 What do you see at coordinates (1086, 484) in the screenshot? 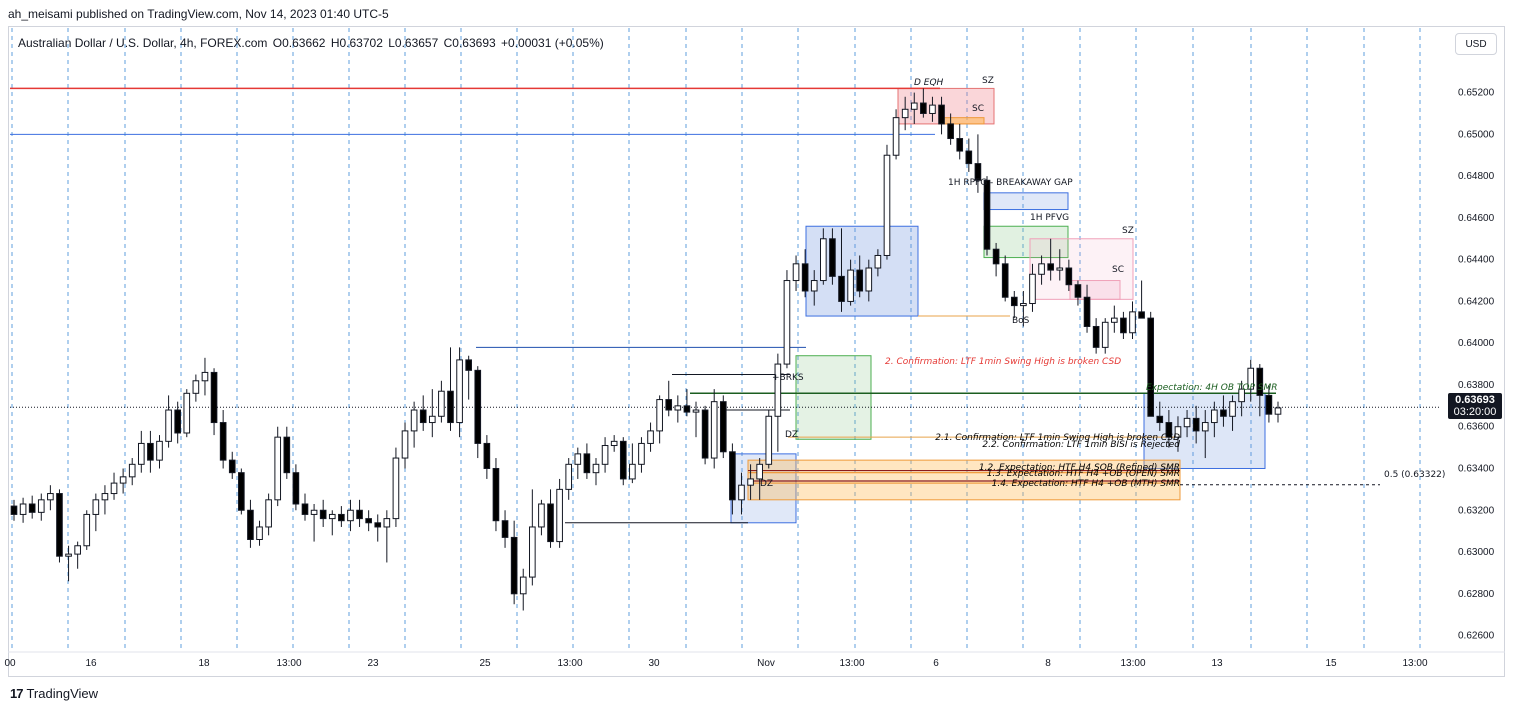
I see `zone-label-1-4: 1.4. Expectation: HTF H4 +OB (MTH) SMR` at bounding box center [1086, 484].